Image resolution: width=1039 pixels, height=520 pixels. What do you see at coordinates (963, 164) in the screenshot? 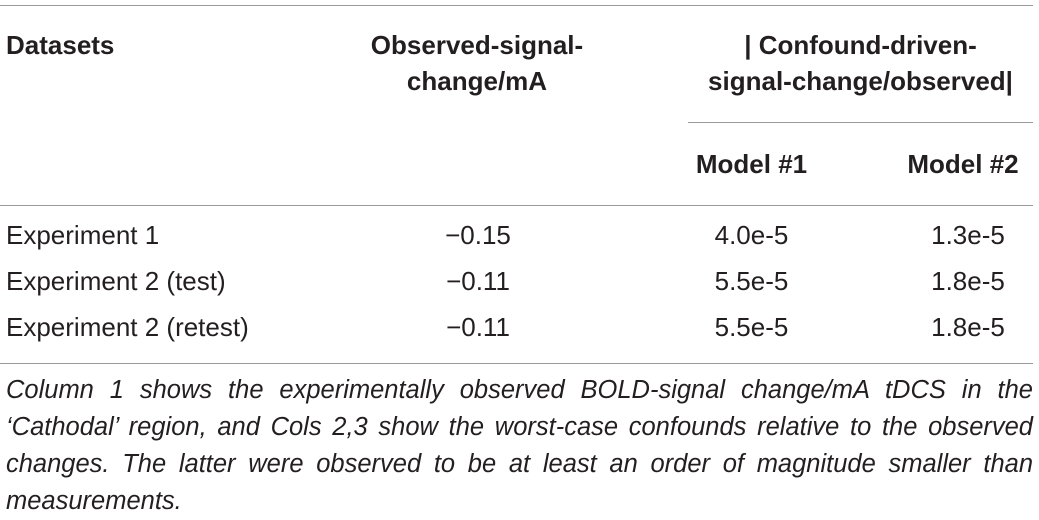
I see `header-model-2: Model #2` at bounding box center [963, 164].